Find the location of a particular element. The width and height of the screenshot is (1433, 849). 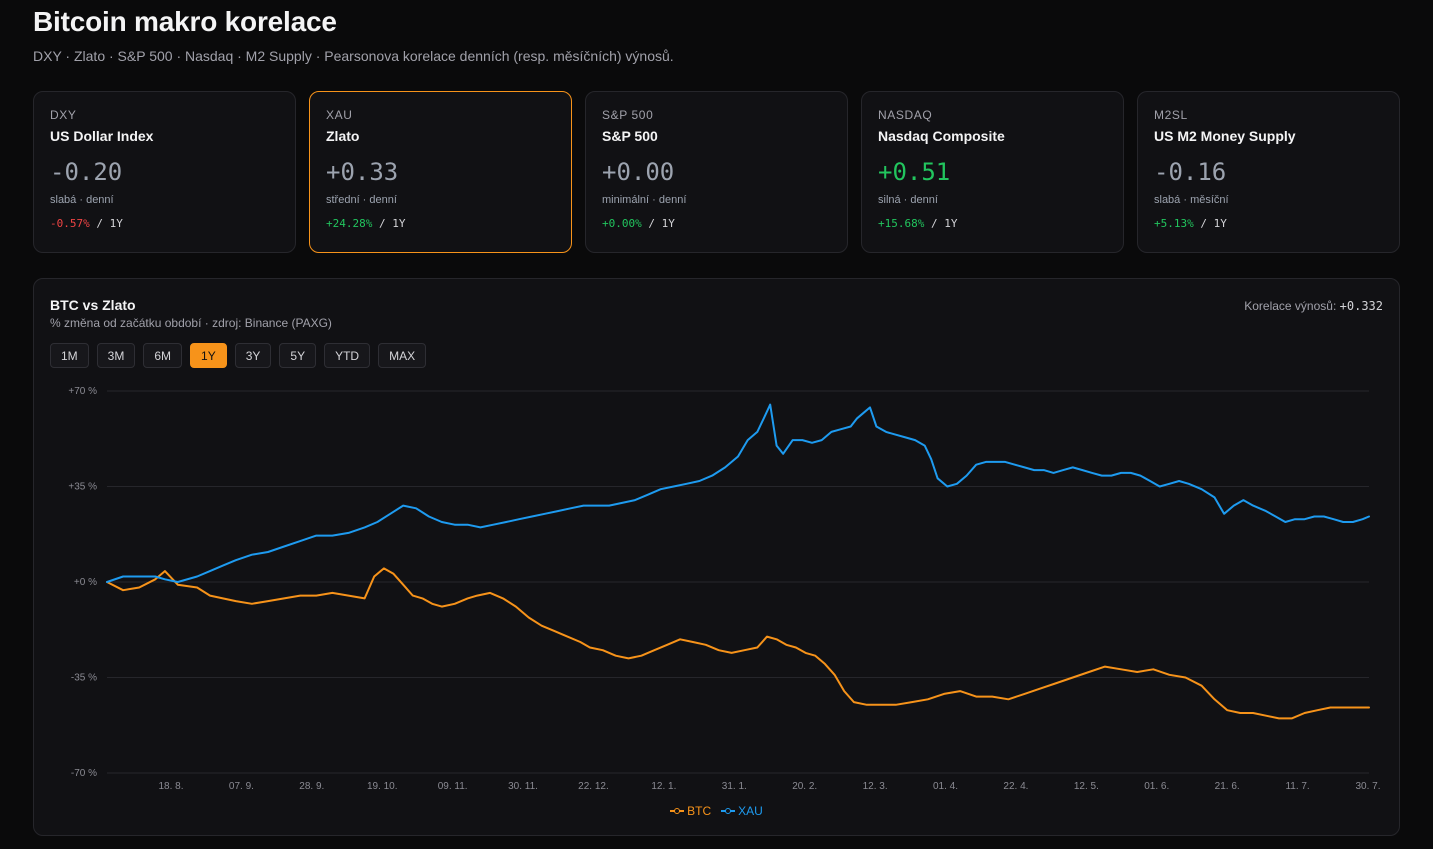

legend-label-btc: BTC is located at coordinates (699, 811).